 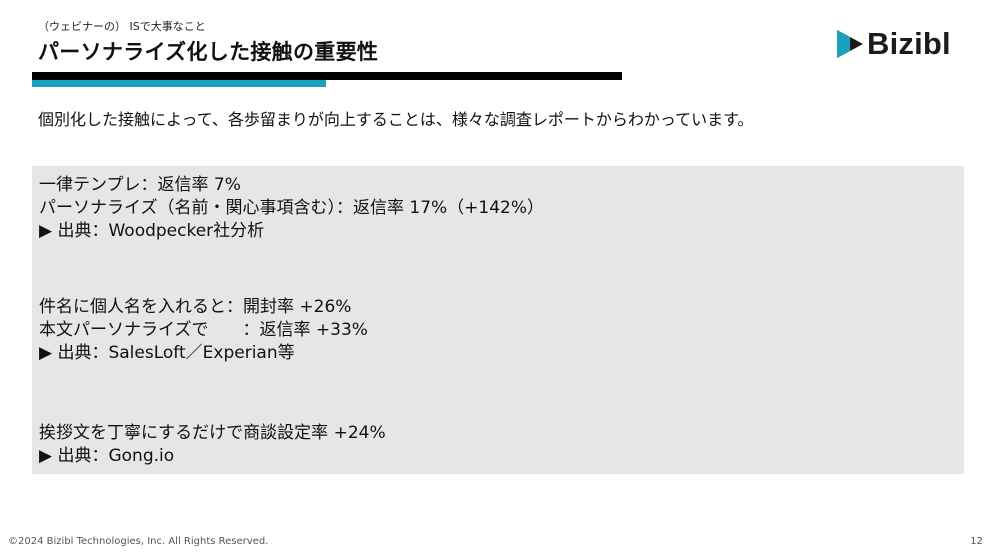 I want to click on stat-line-template-reply: 一律テンプレ：返信率 7%, so click(x=140, y=185).